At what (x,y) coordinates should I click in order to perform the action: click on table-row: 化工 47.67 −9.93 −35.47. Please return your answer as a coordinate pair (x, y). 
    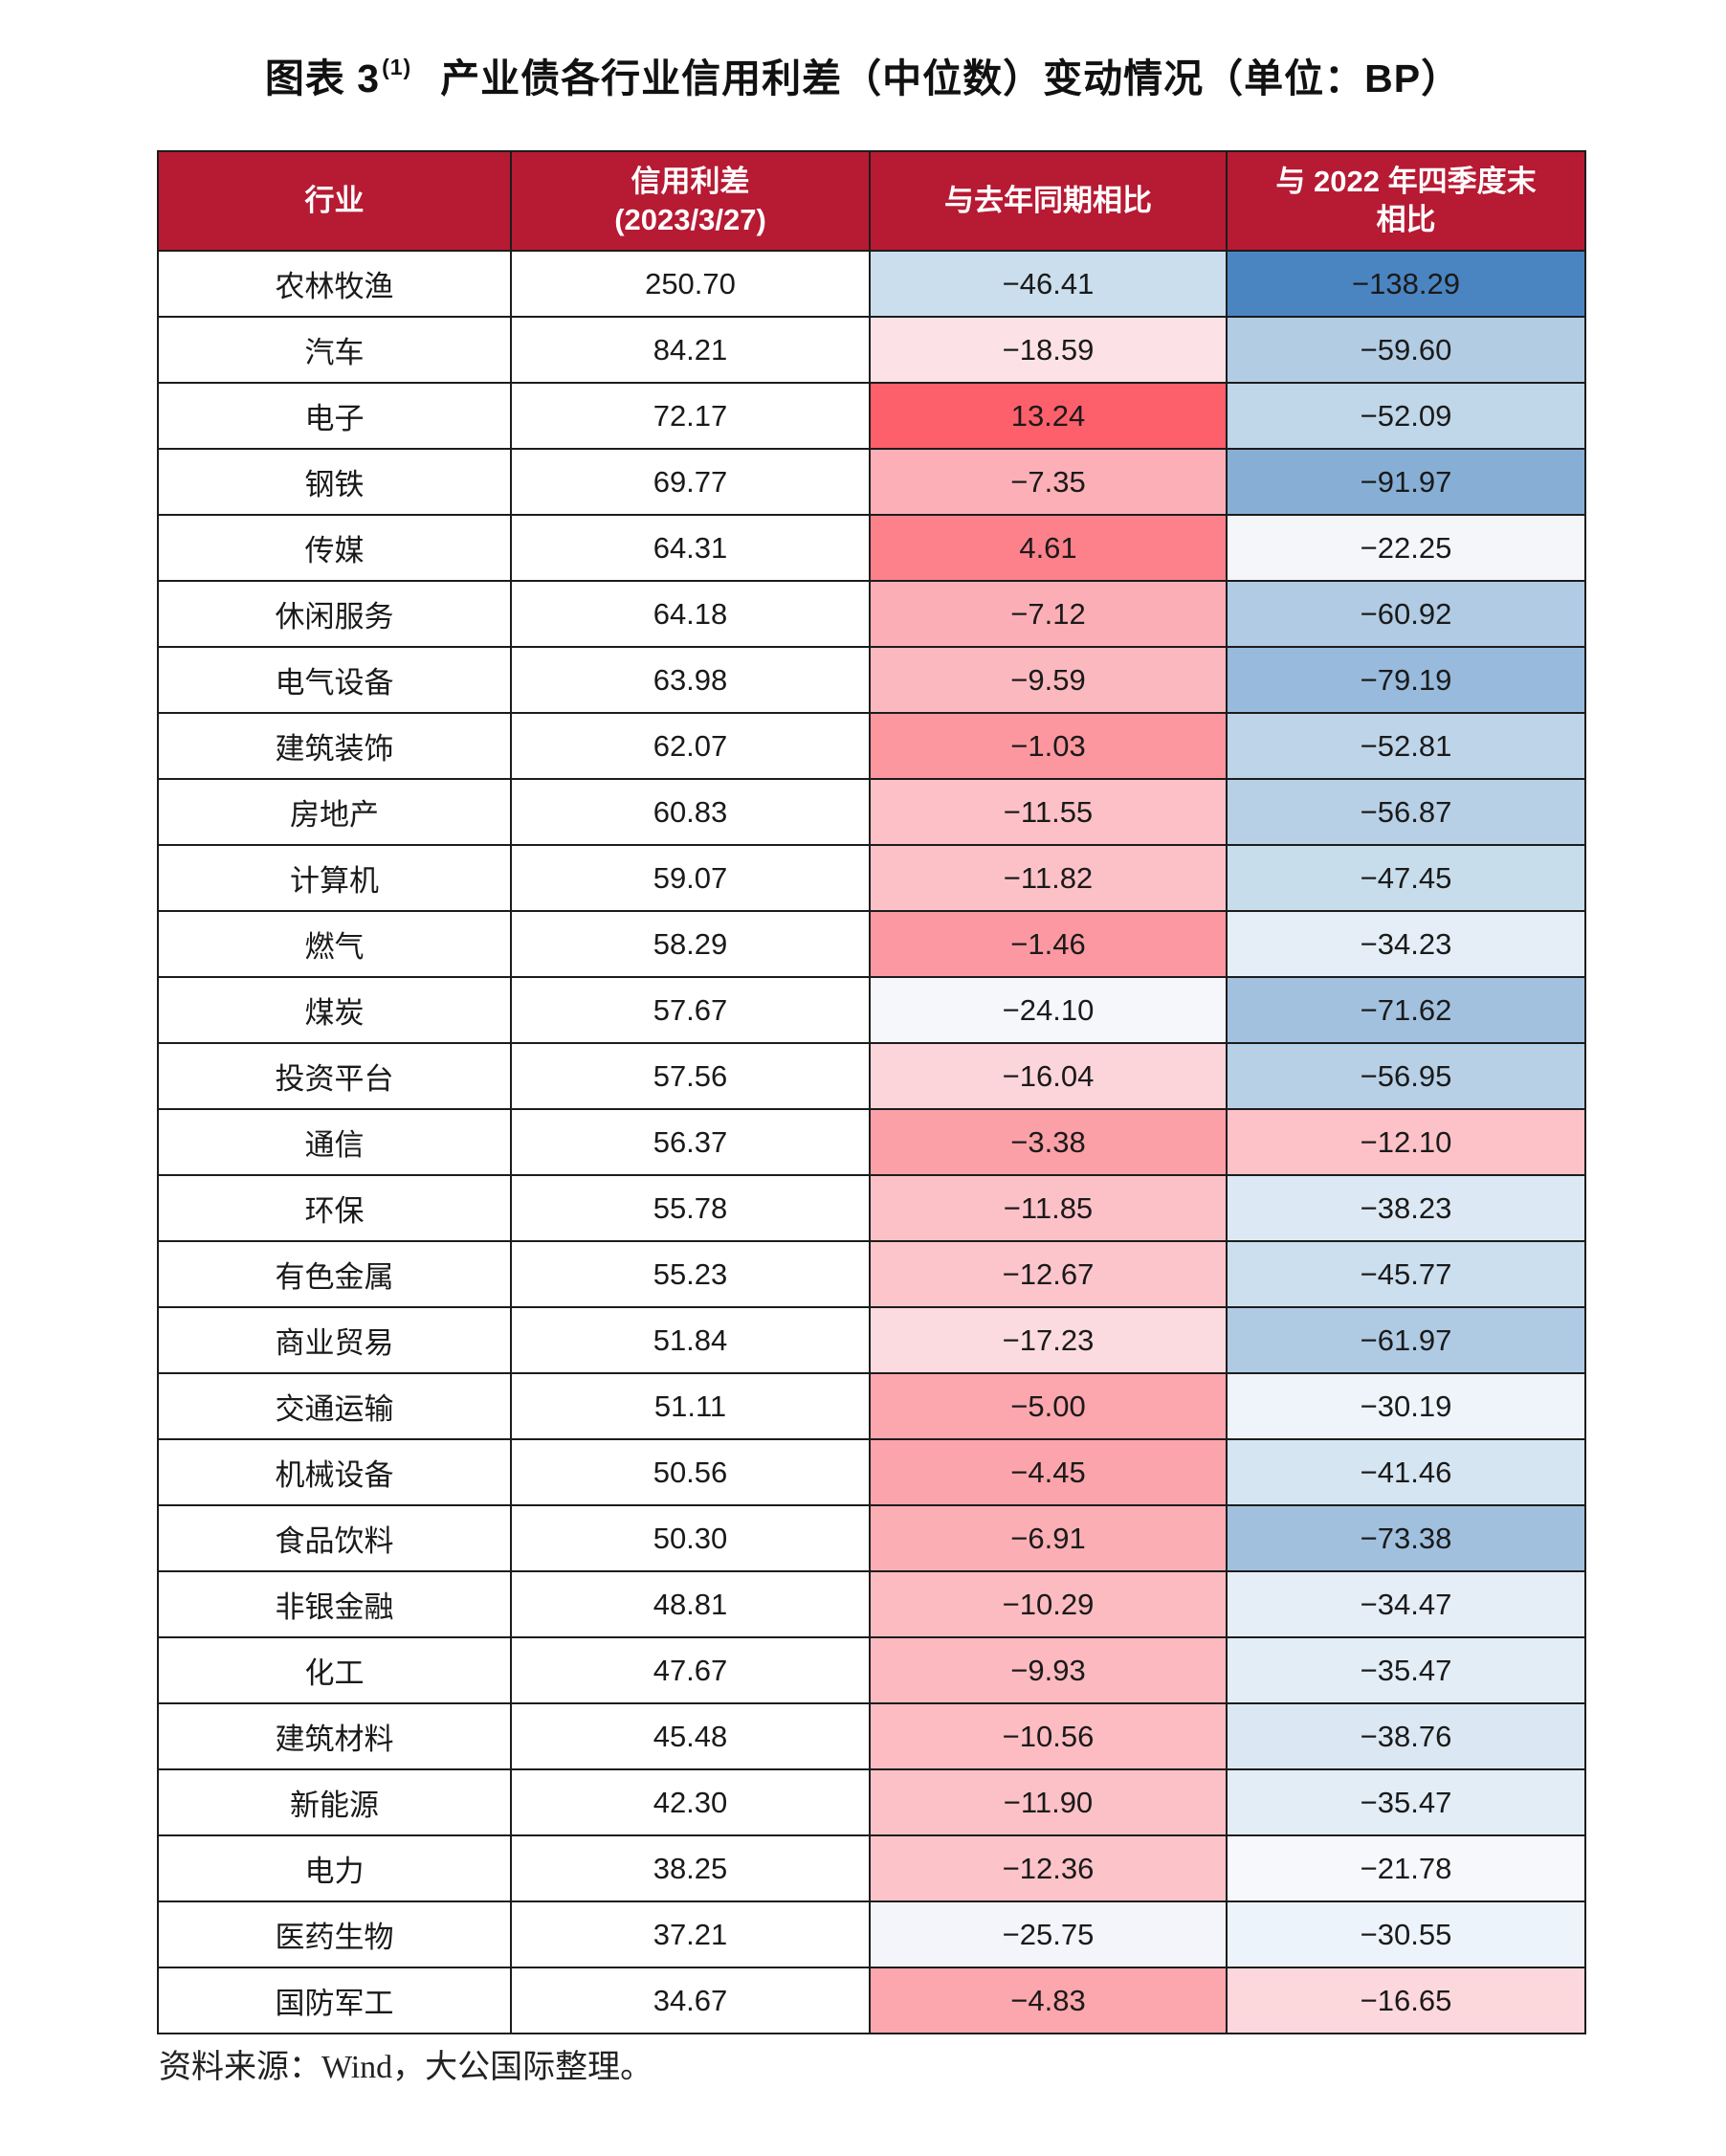
    Looking at the image, I should click on (871, 1670).